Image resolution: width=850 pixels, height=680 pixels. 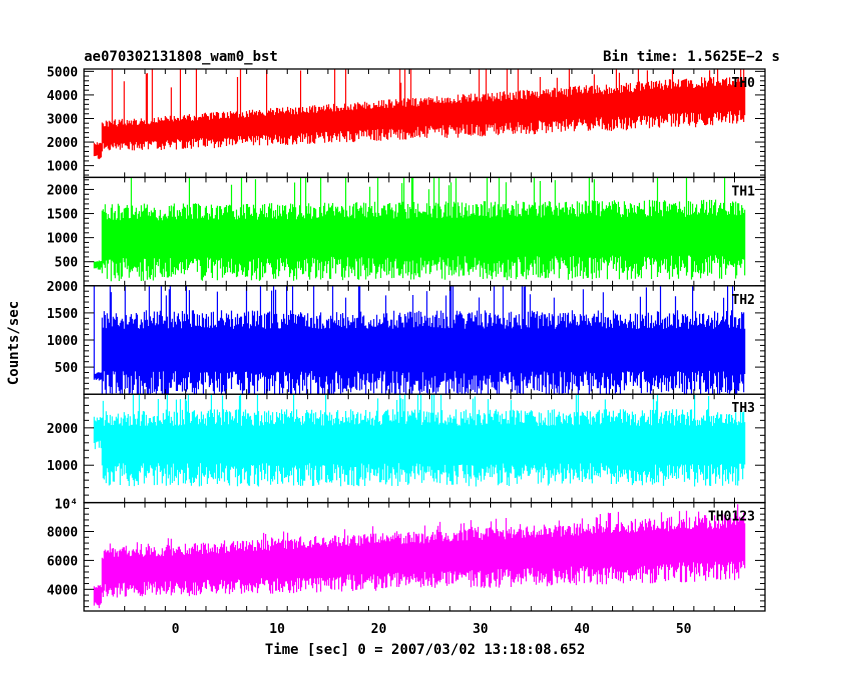 I want to click on y-top-label: 10⁴, so click(x=66, y=505).